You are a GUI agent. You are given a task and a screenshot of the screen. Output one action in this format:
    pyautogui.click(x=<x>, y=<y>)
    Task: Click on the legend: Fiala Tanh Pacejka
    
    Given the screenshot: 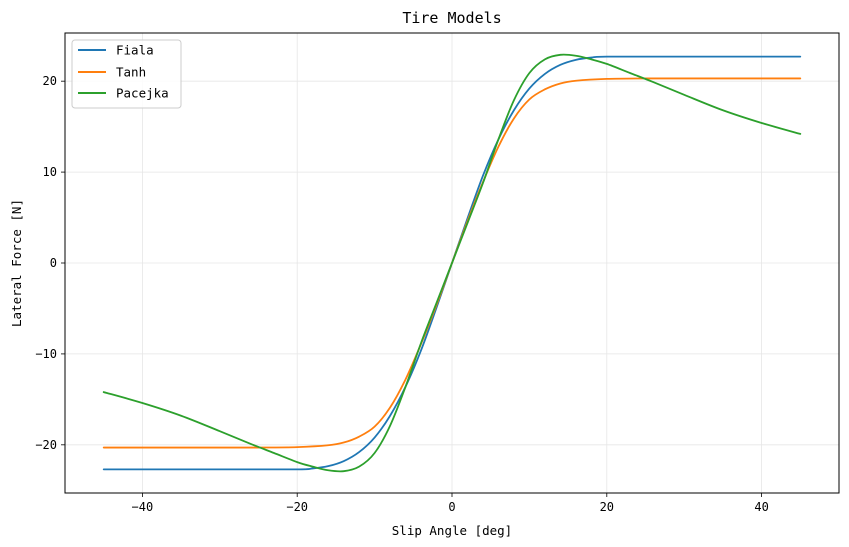 What is the action you would take?
    pyautogui.click(x=126, y=74)
    